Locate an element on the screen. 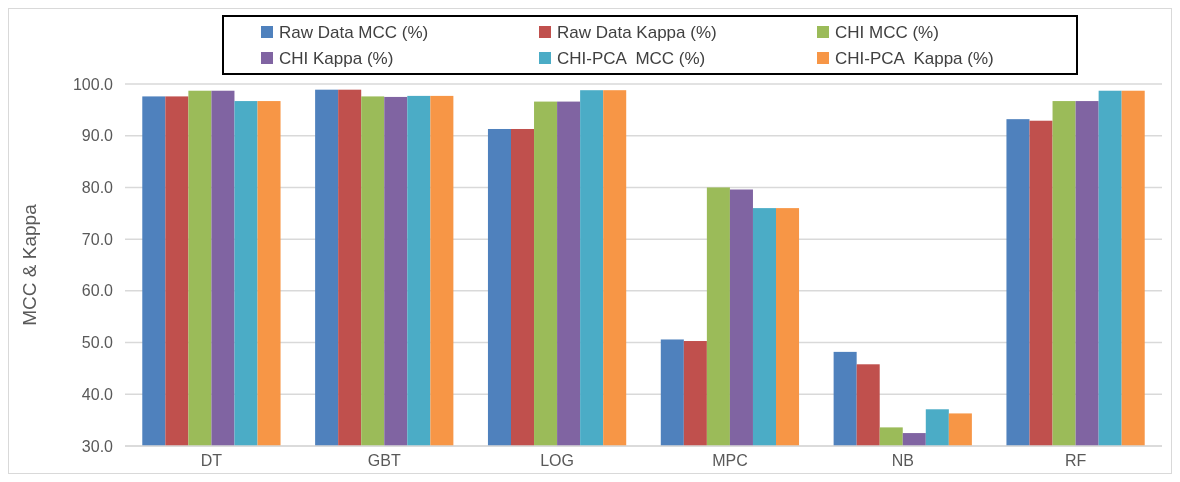  legend-label: CHI-PCA Kappa (%) is located at coordinates (914, 58).